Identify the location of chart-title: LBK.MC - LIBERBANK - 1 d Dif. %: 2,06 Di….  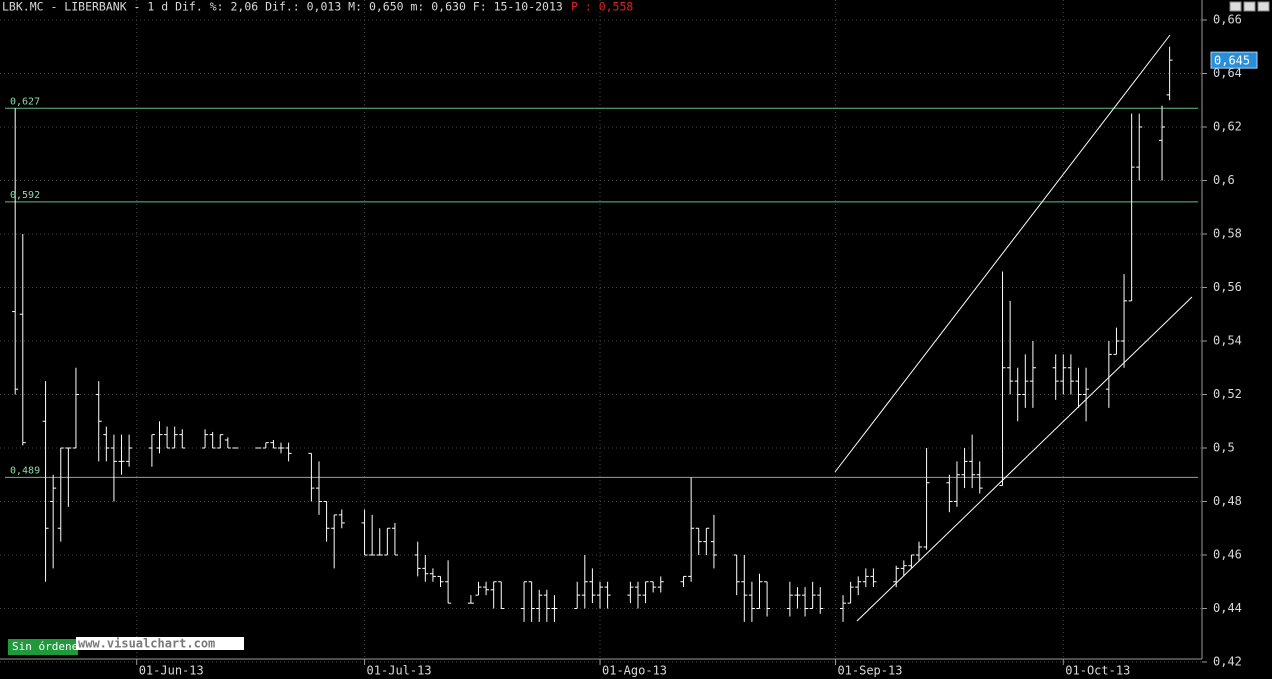
(282, 7).